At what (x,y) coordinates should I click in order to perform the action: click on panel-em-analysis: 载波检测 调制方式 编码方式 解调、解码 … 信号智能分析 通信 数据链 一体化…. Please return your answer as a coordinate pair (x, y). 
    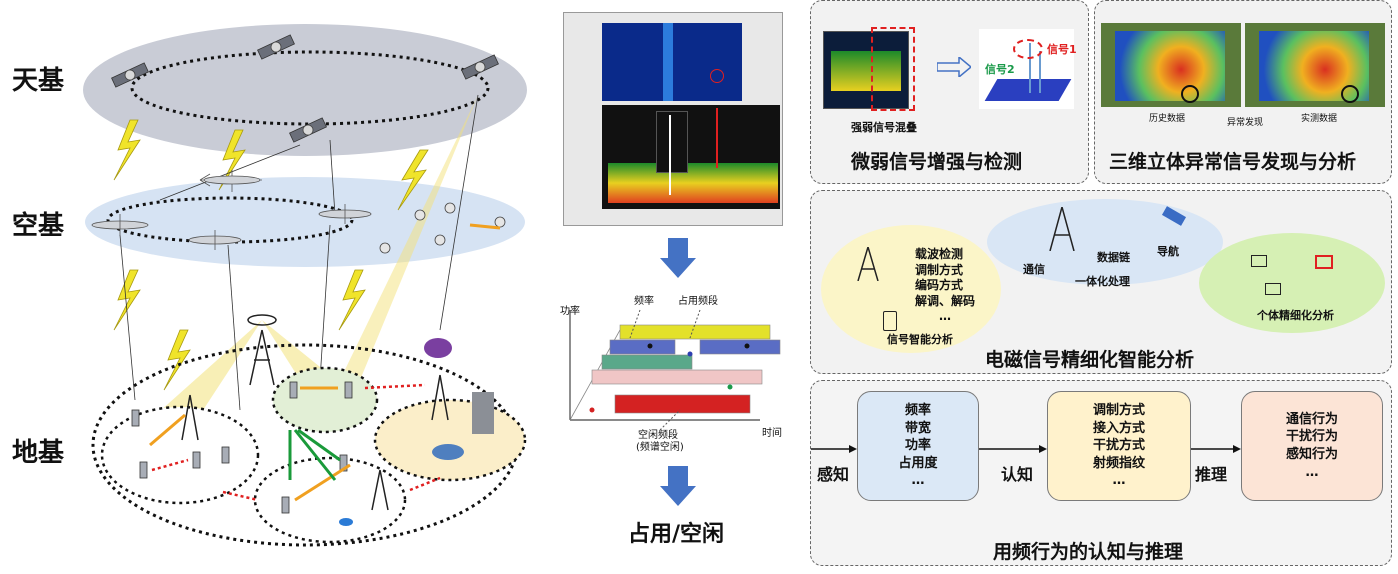
    Looking at the image, I should click on (1101, 282).